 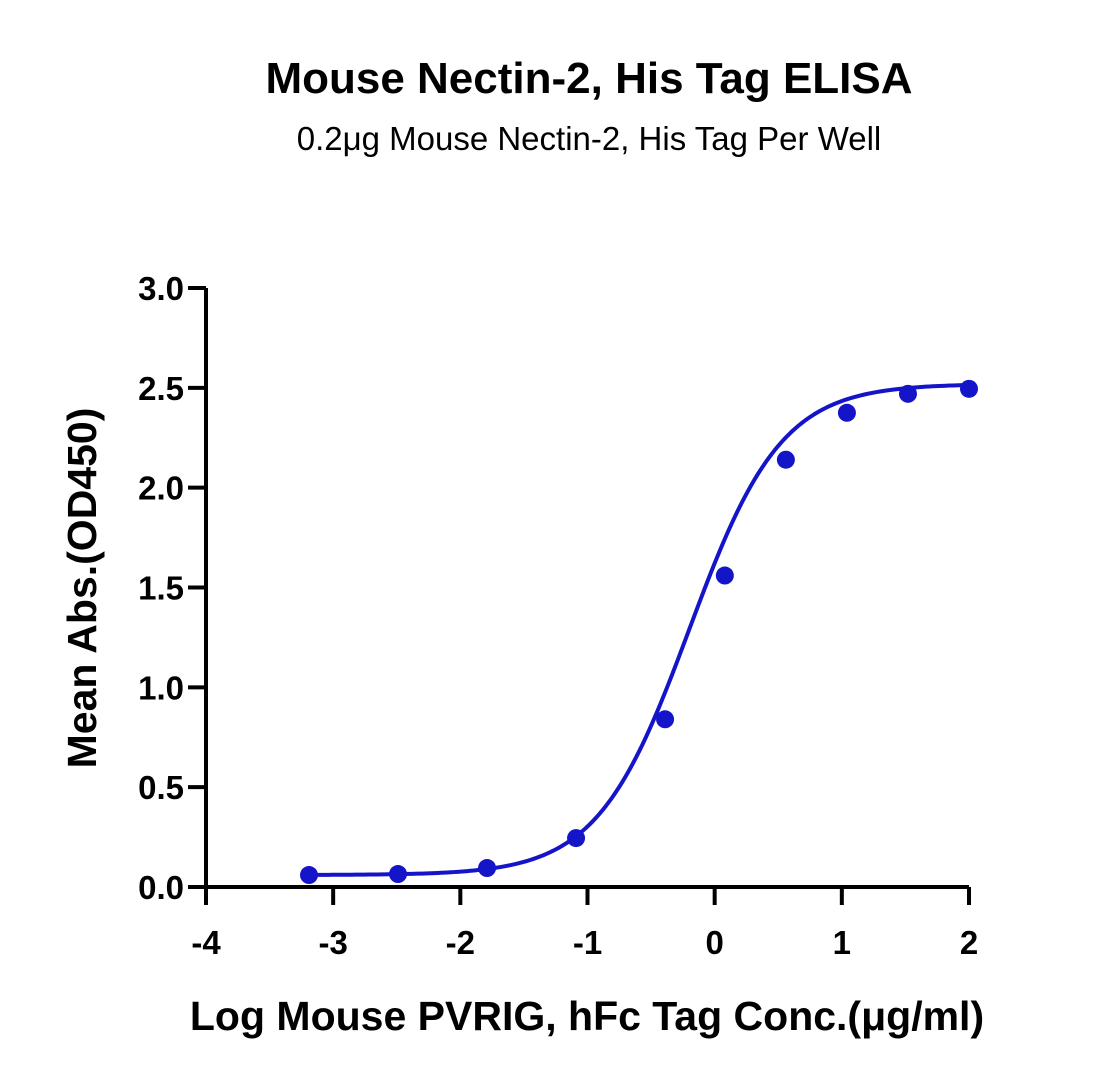 I want to click on y-tick-label: 1.5, so click(x=161, y=588).